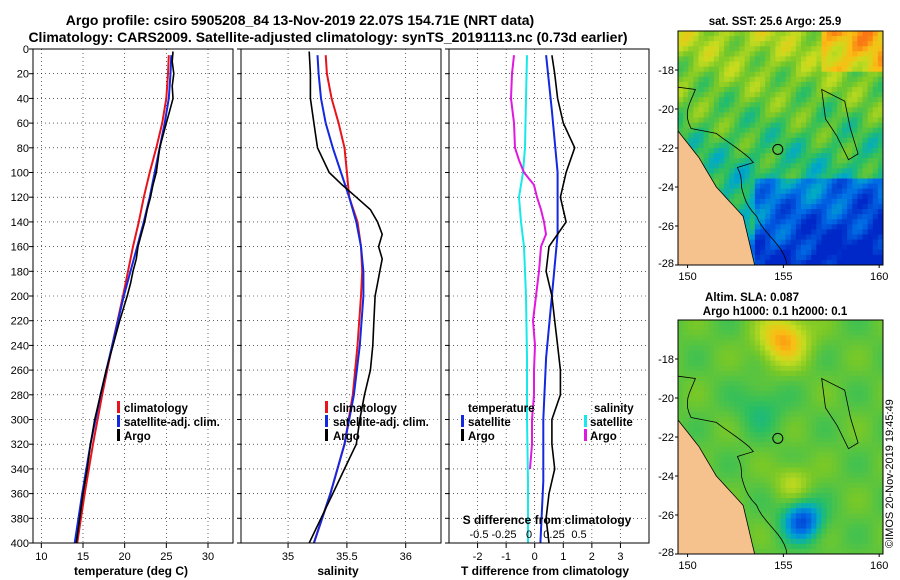  What do you see at coordinates (20, 445) in the screenshot?
I see `depth-tick-320: 320` at bounding box center [20, 445].